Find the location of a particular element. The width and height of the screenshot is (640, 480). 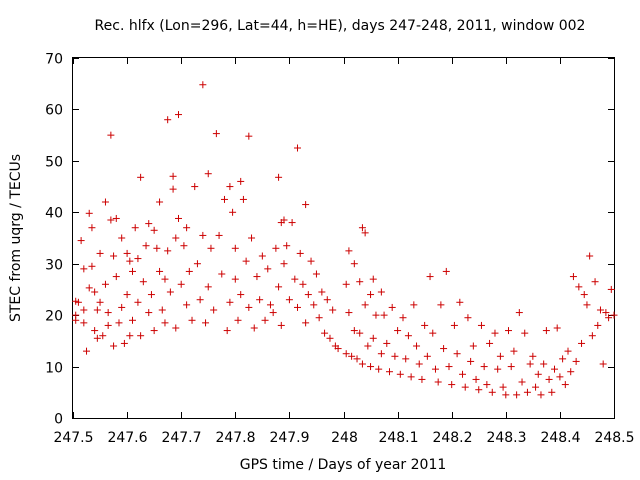

x-axis-label: GPS time / Days of year 2011 is located at coordinates (343, 465).